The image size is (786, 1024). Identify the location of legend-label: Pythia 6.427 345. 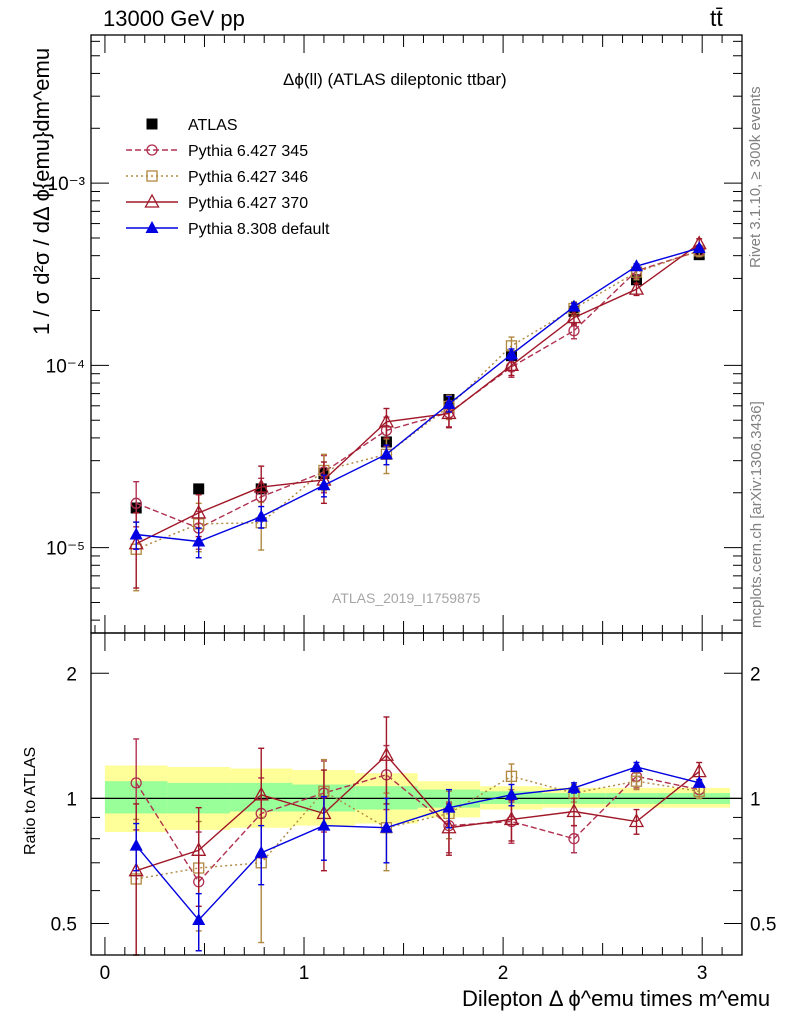
(248, 151).